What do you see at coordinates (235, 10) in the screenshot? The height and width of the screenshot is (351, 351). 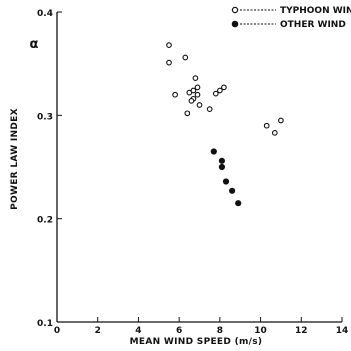 I see `legend-marker-typhoon-wind` at bounding box center [235, 10].